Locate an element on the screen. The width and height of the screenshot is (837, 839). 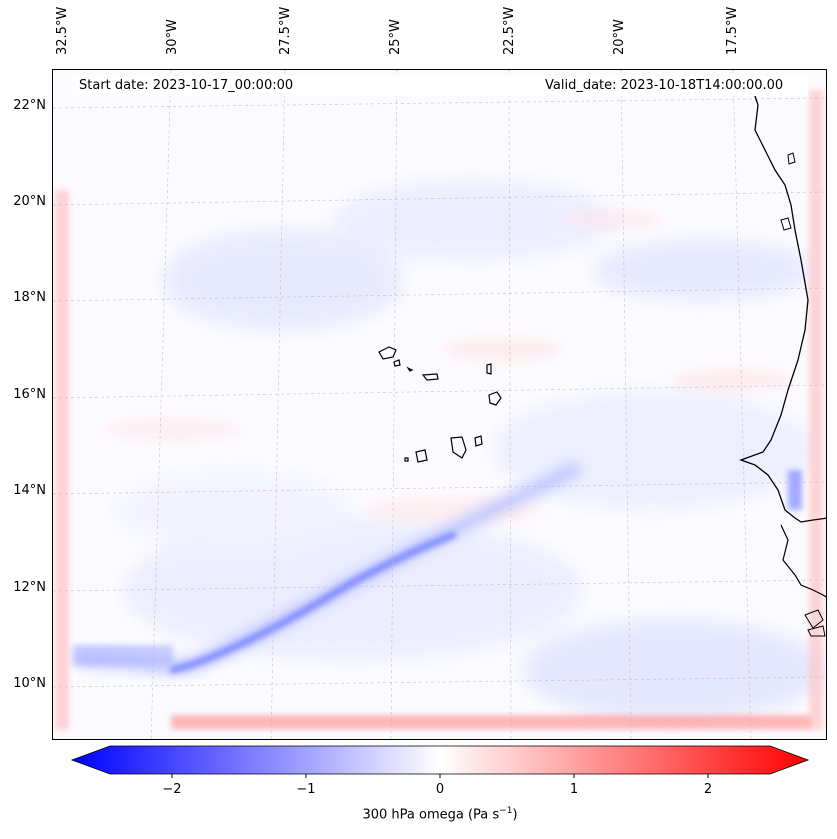
lon-label-25w: 25°W is located at coordinates (395, 37).